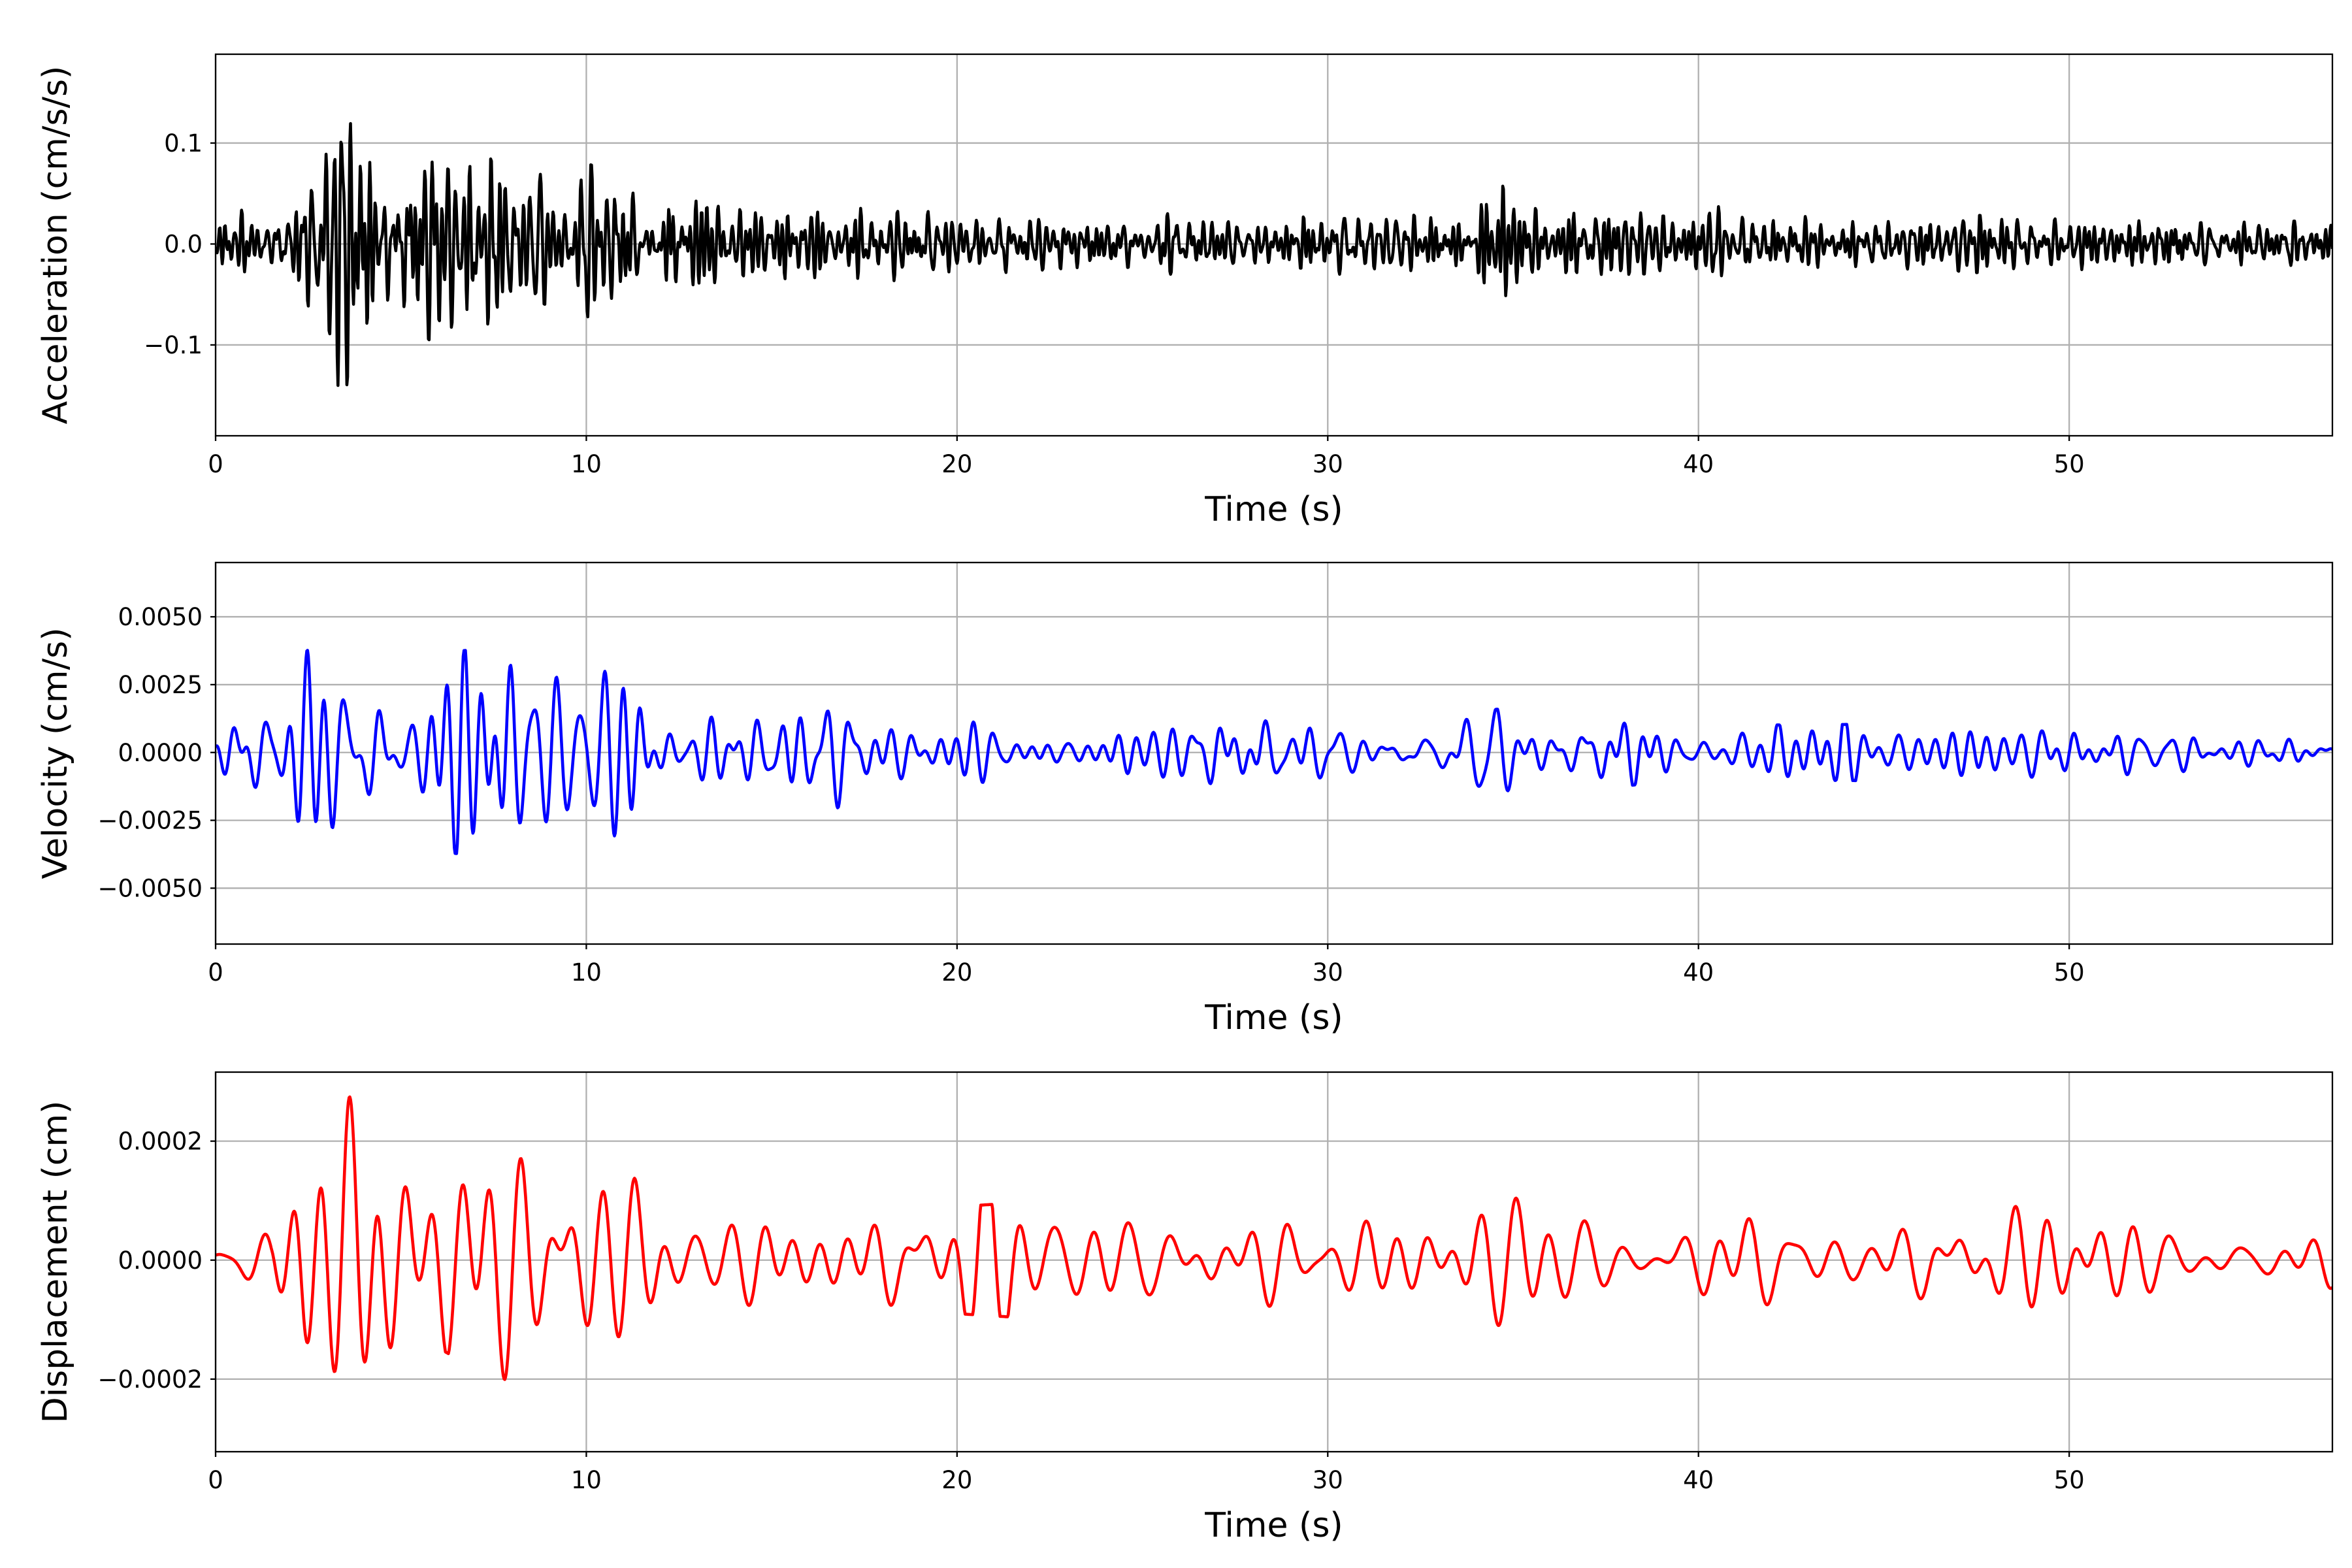 This screenshot has height=1568, width=2352. Describe the element at coordinates (160, 1142) in the screenshot. I see `y-tick-label: 0.0002` at that location.